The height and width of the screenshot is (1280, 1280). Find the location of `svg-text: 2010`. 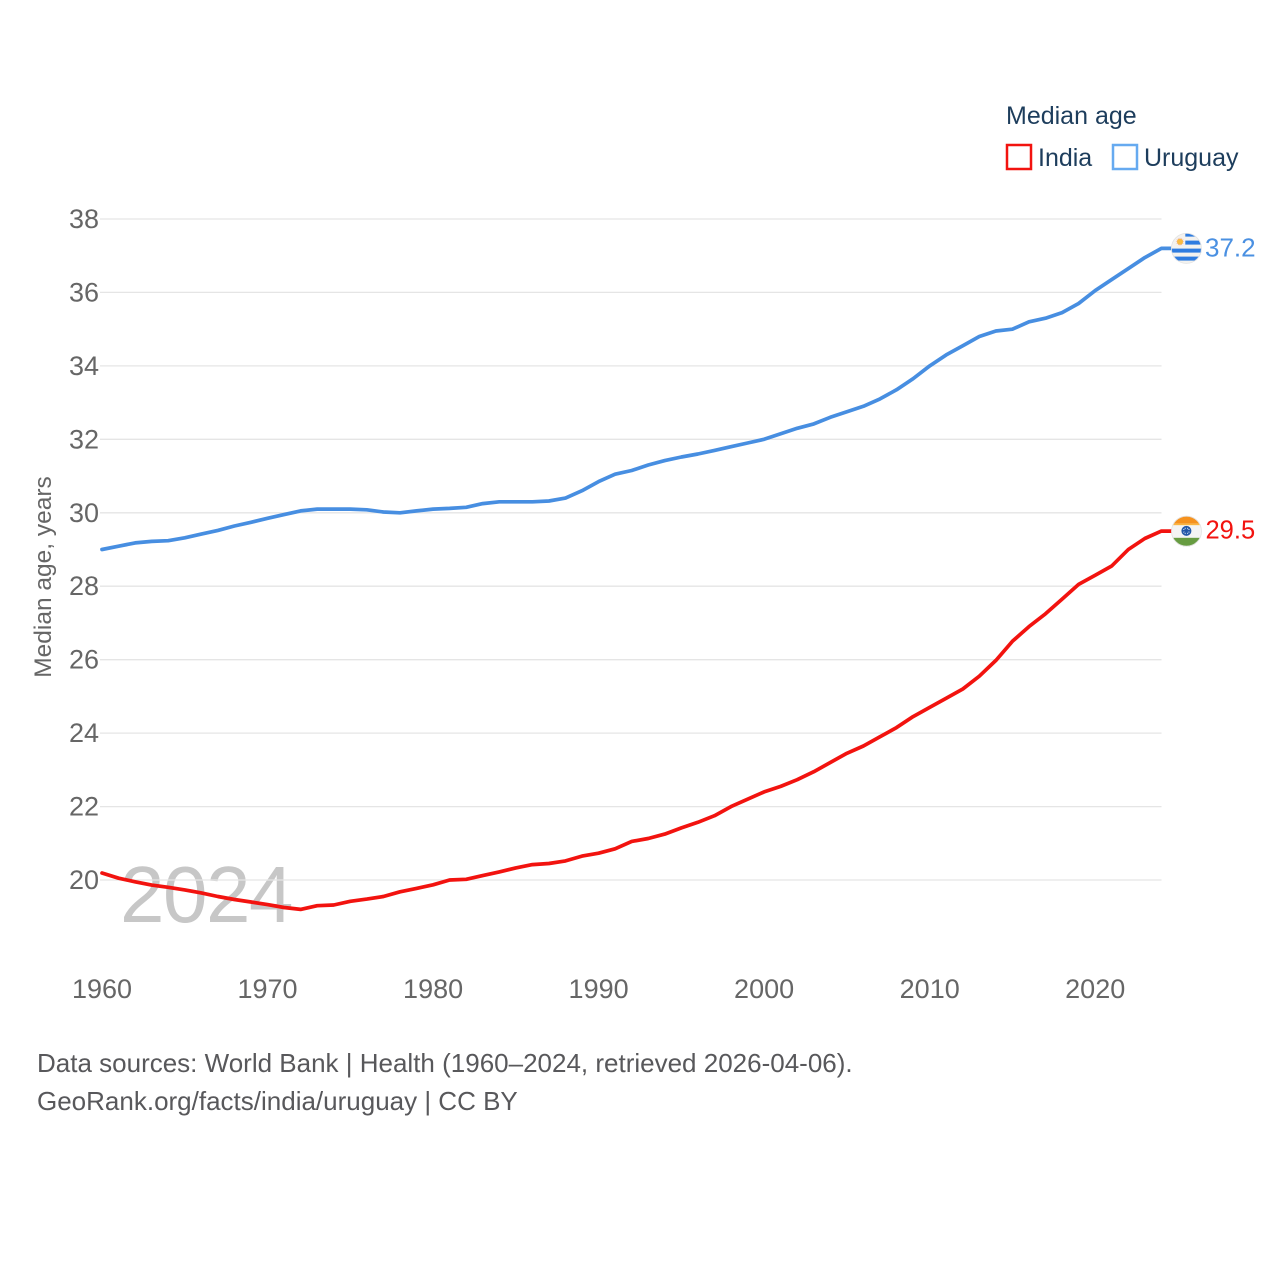

svg-text: 2010 is located at coordinates (930, 989).